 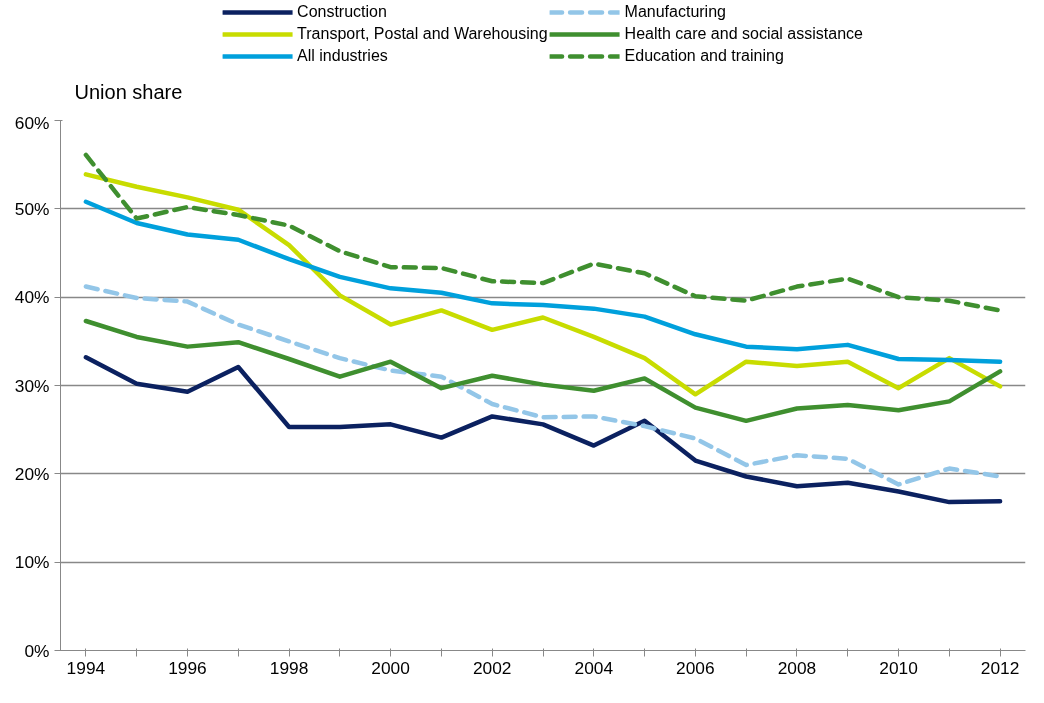 What do you see at coordinates (695, 667) in the screenshot?
I see `x-tick-label: 2006` at bounding box center [695, 667].